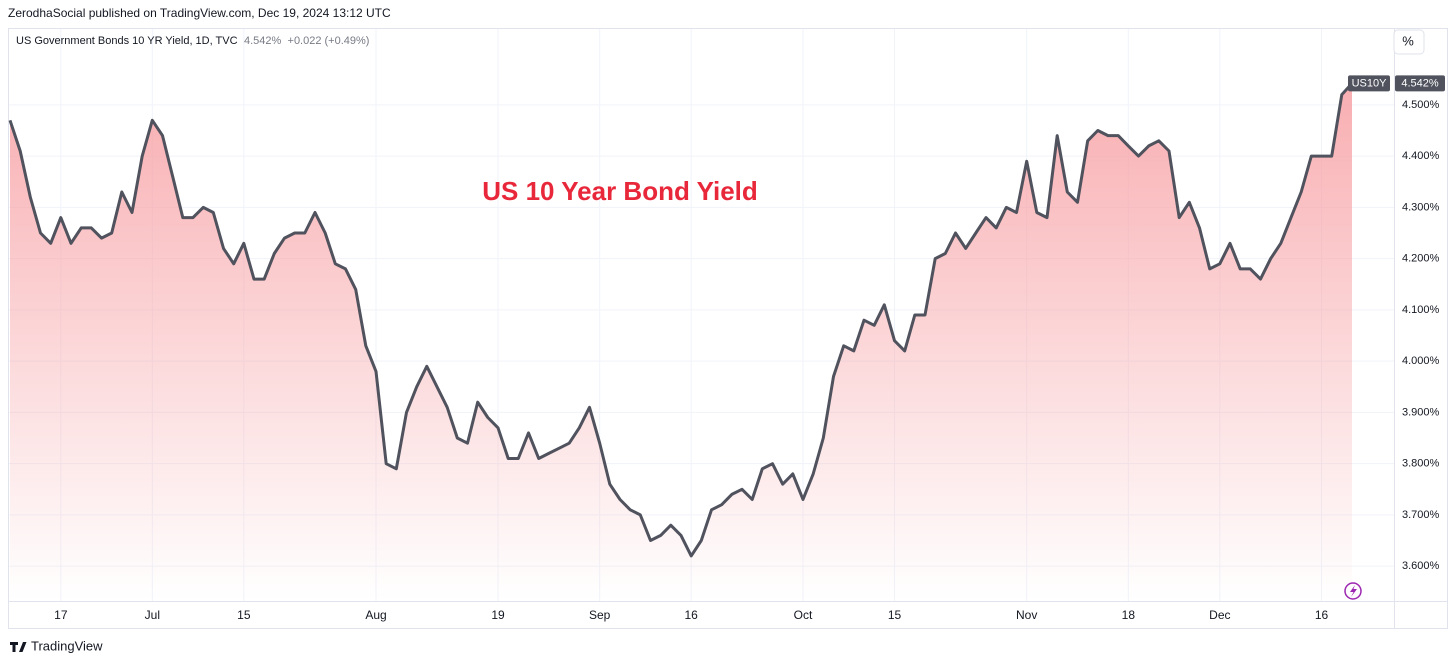 Image resolution: width=1456 pixels, height=662 pixels. I want to click on x-tick-label: 17, so click(61, 615).